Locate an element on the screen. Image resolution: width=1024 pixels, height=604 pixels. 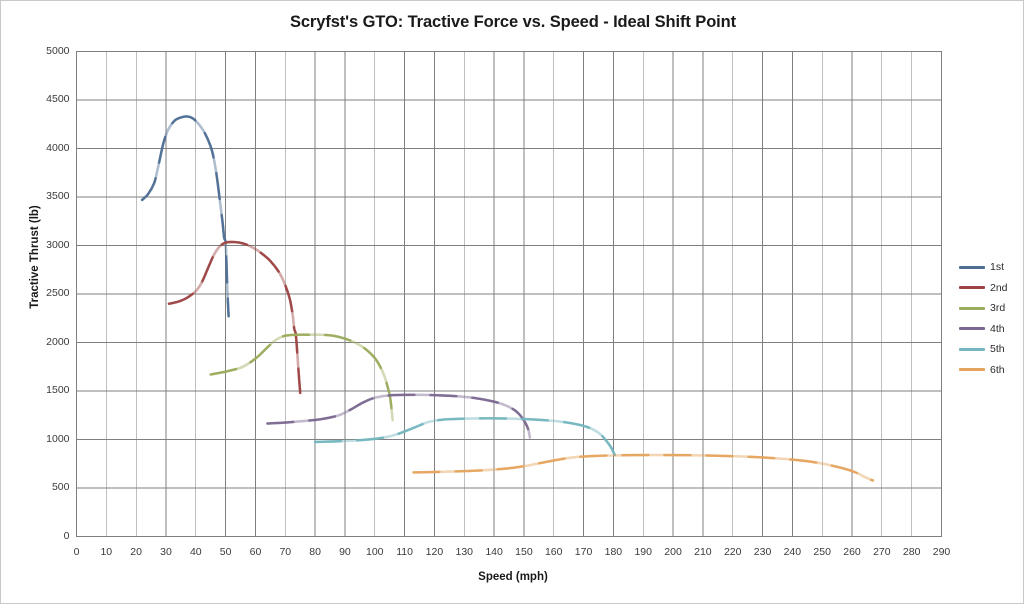
legend-item-label: 4th is located at coordinates (997, 328).